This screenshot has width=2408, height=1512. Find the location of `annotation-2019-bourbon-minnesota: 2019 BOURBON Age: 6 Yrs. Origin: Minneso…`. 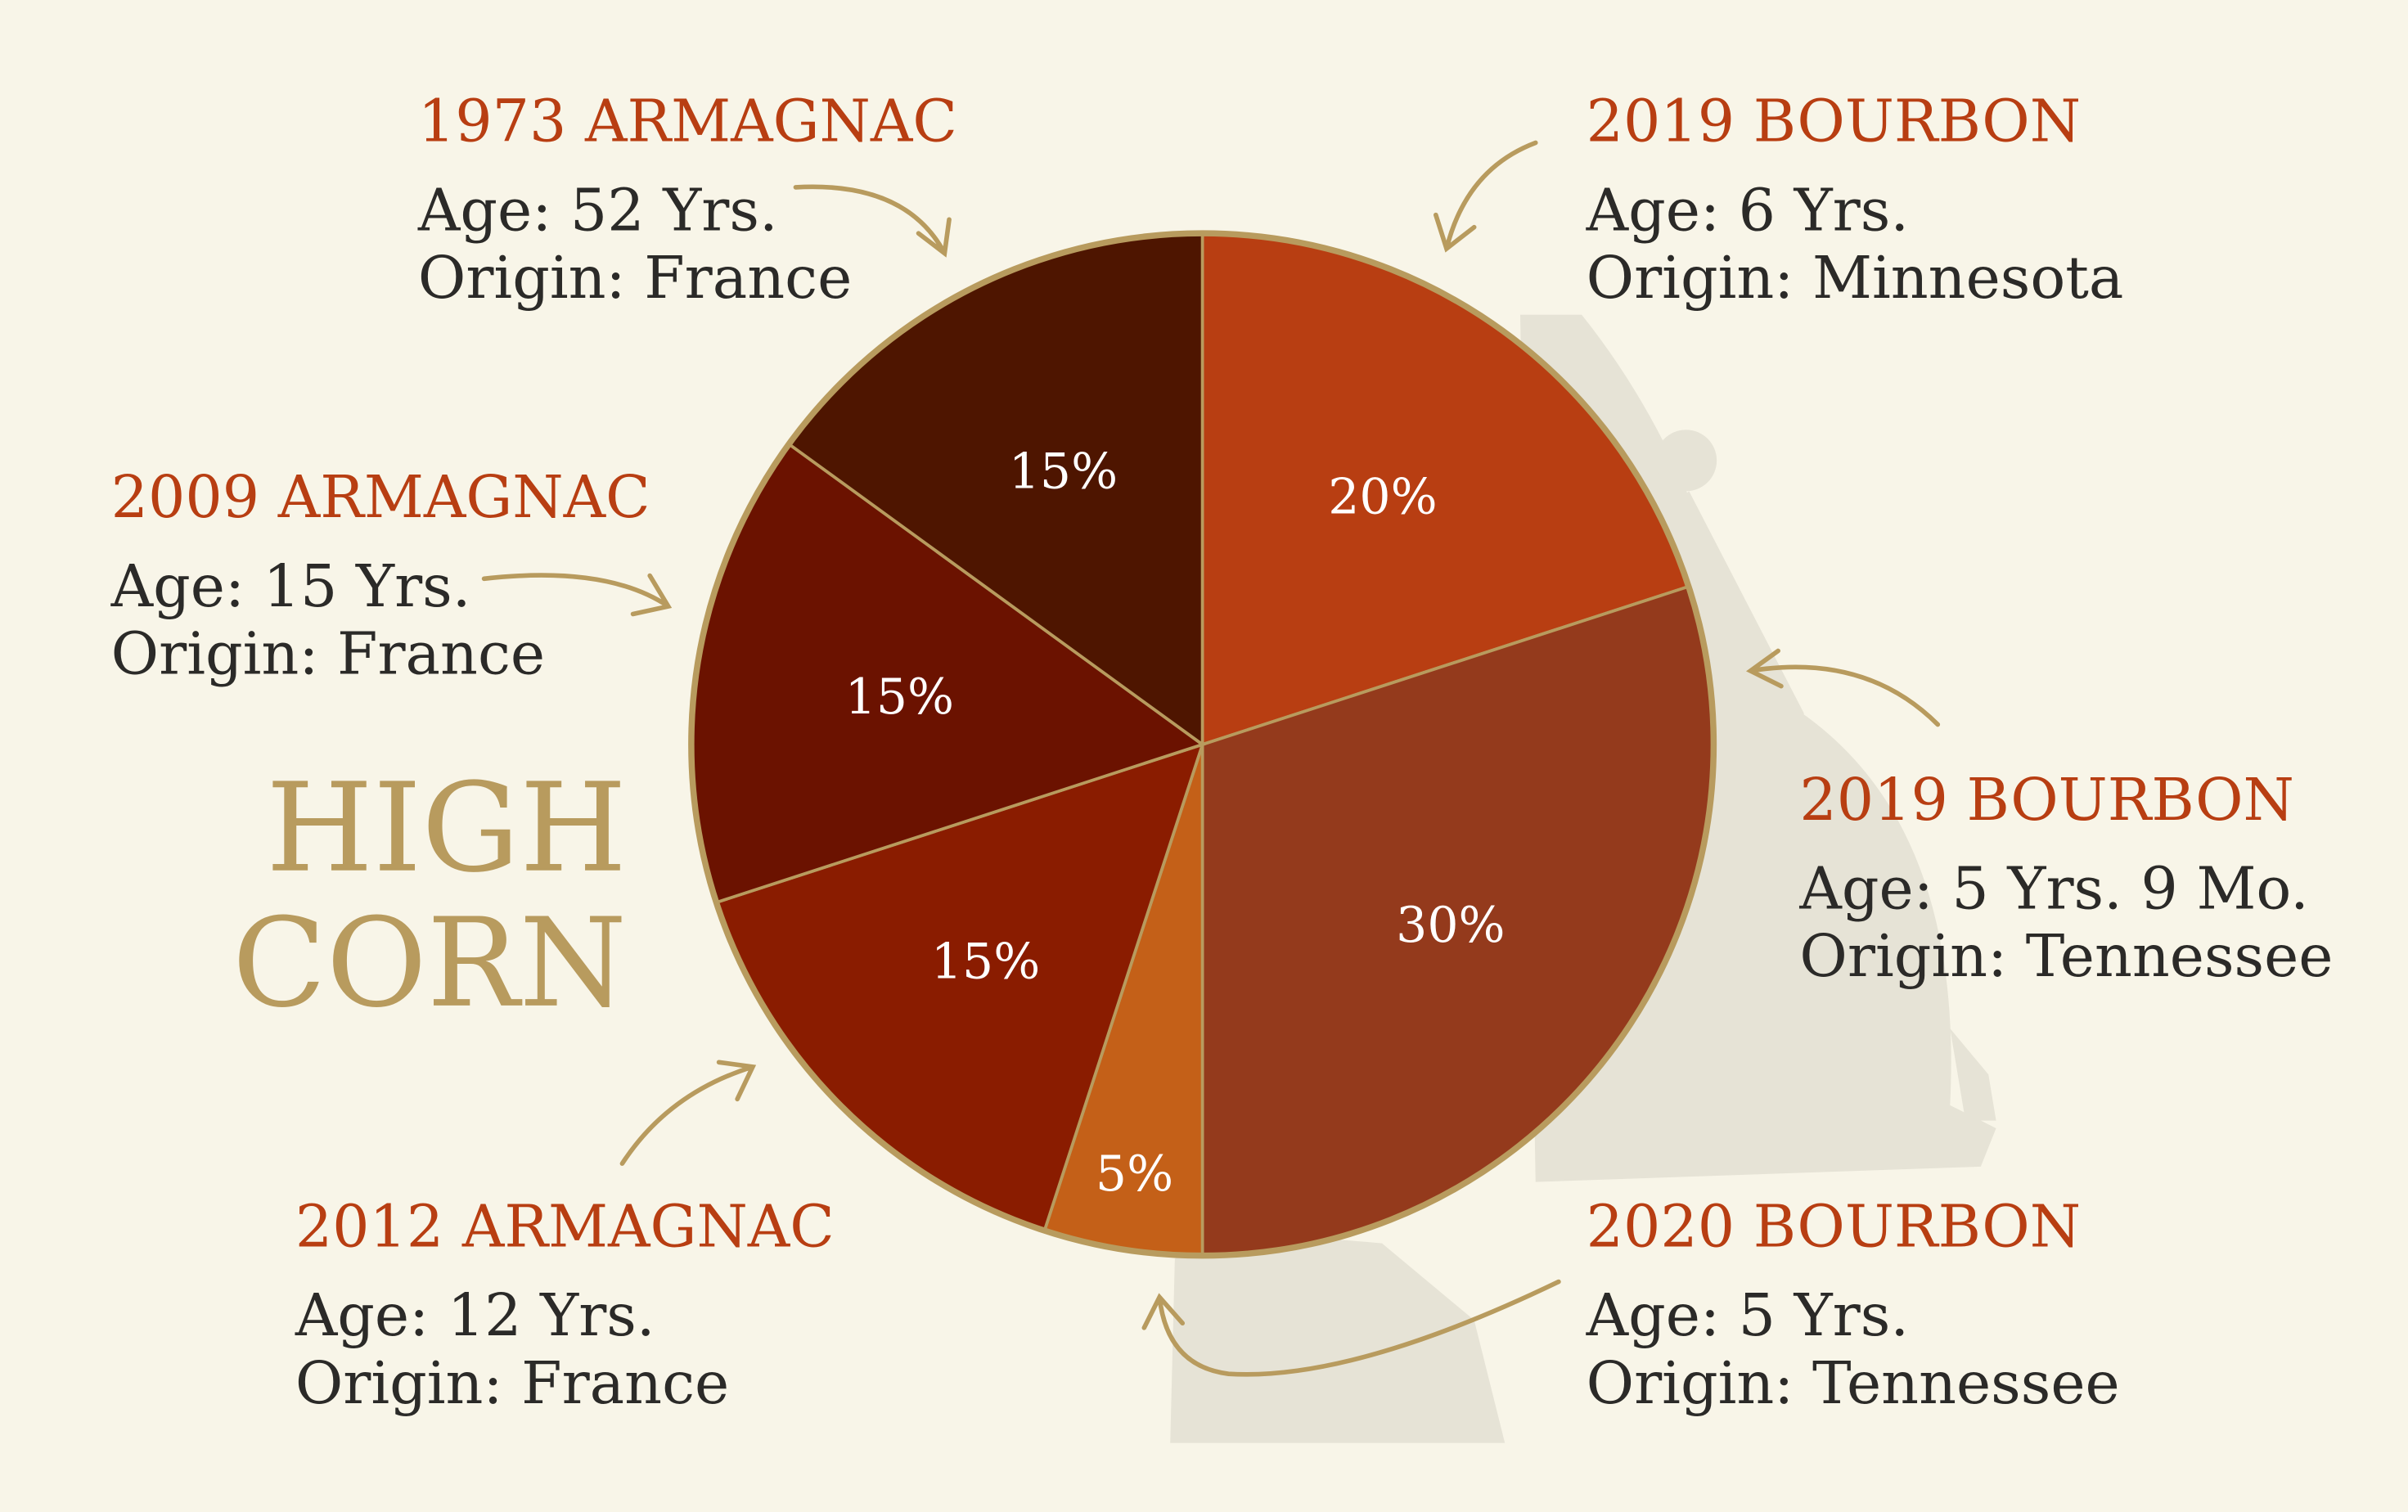

annotation-2019-bourbon-minnesota: 2019 BOURBON Age: 6 Yrs. Origin: Minneso… is located at coordinates (1855, 200).